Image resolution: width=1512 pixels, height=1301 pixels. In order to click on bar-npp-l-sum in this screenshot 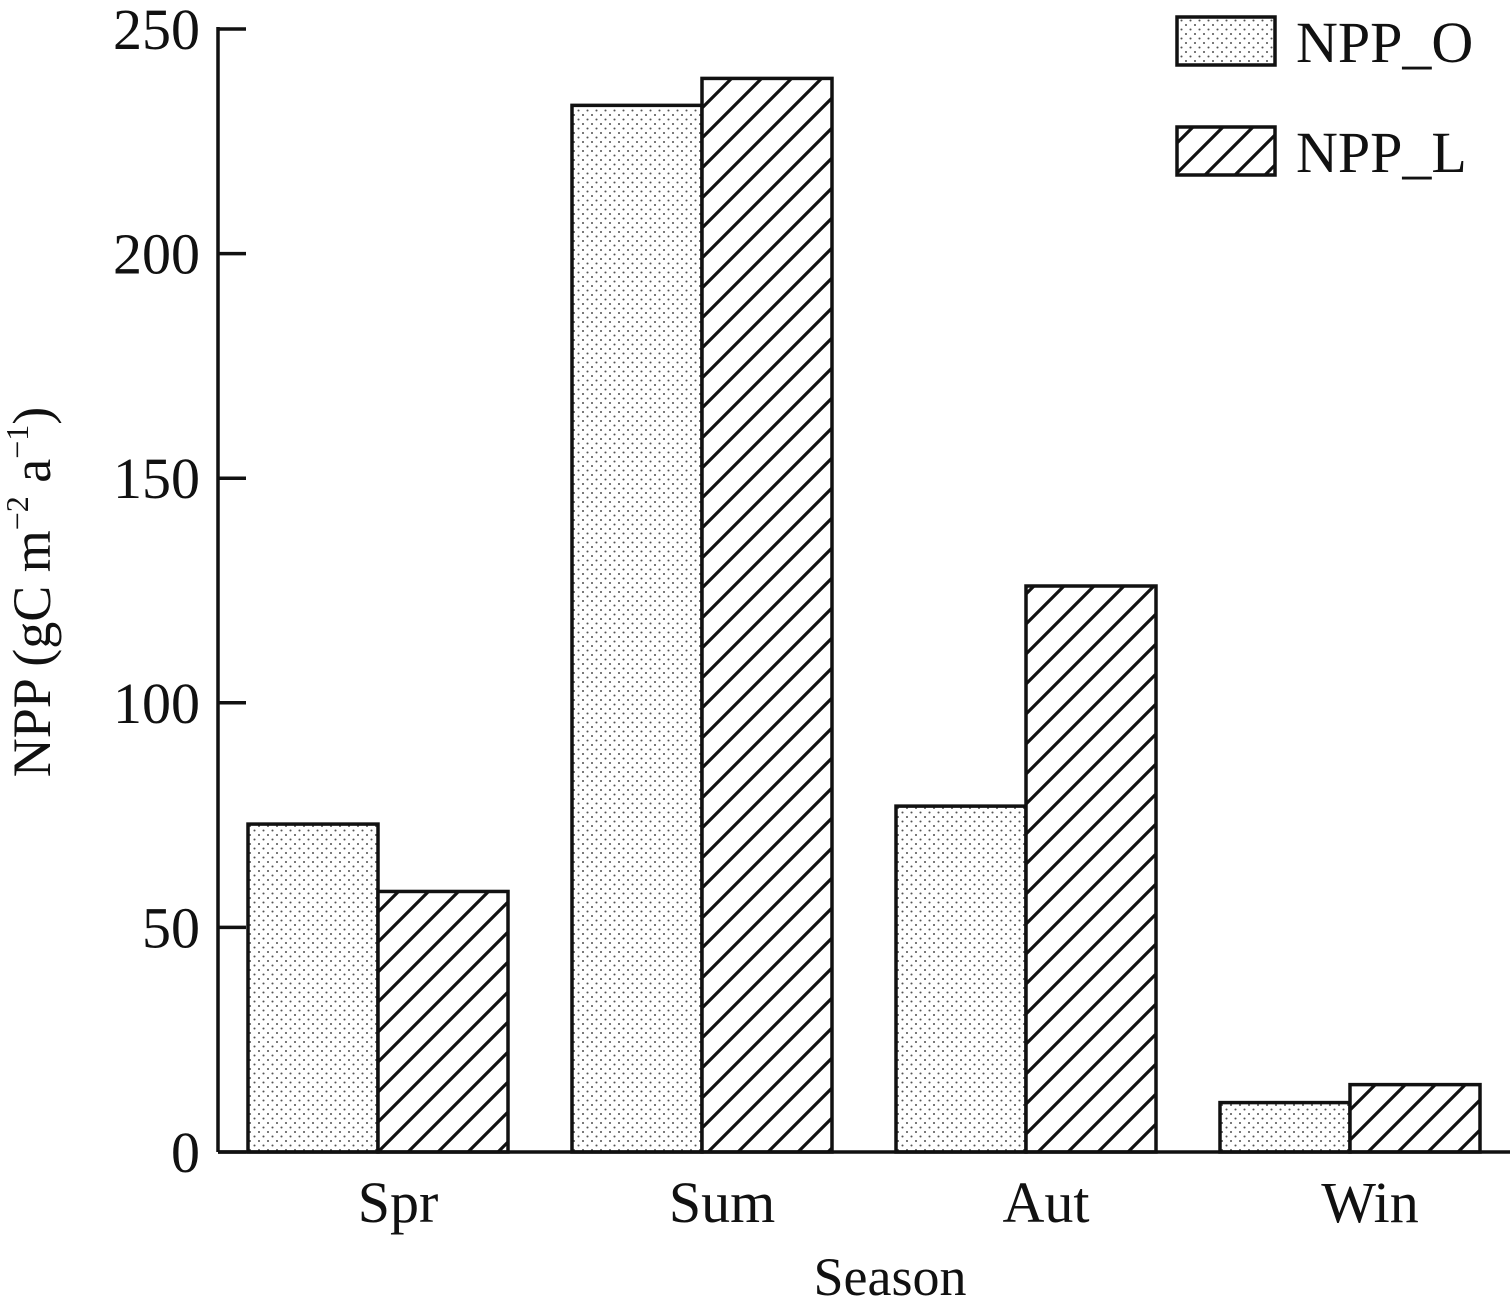, I will do `click(767, 615)`.